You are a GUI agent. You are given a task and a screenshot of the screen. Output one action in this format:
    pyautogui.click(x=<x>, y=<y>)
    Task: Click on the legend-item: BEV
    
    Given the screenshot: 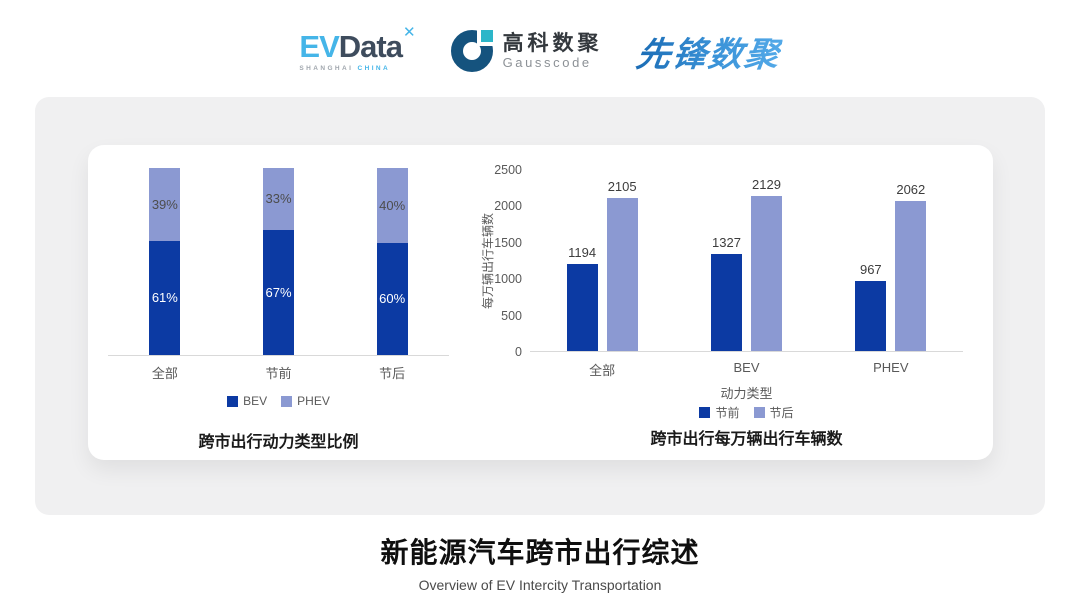 What is the action you would take?
    pyautogui.click(x=247, y=401)
    